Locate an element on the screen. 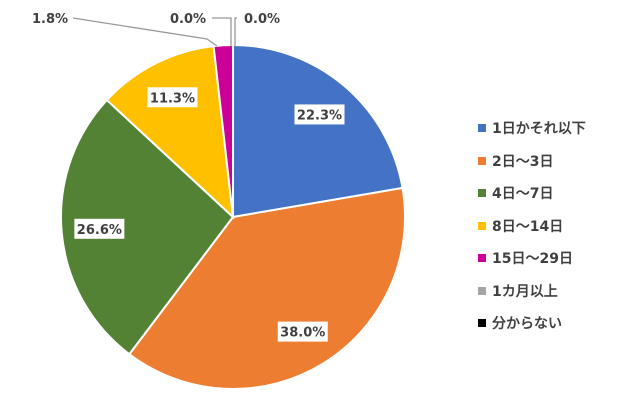 The image size is (620, 402). data-label-4: 1.8% is located at coordinates (50, 19).